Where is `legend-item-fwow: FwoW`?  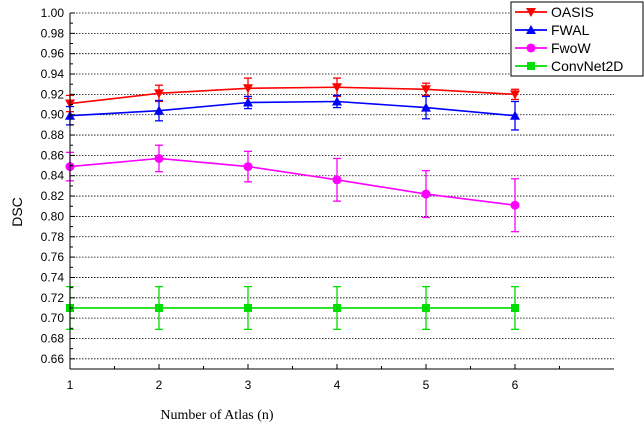
legend-item-fwow: FwoW is located at coordinates (553, 48).